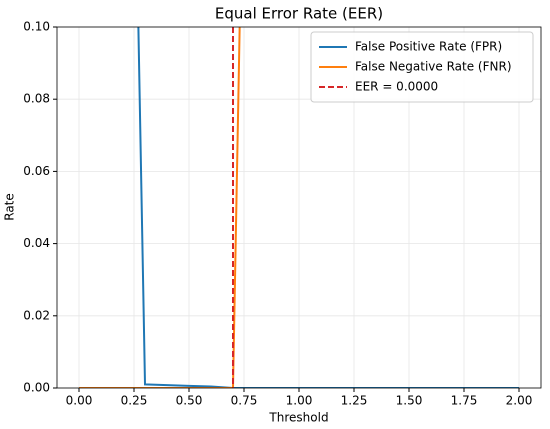  I want to click on legend-label: False Negative Rate (FNR), so click(433, 67).